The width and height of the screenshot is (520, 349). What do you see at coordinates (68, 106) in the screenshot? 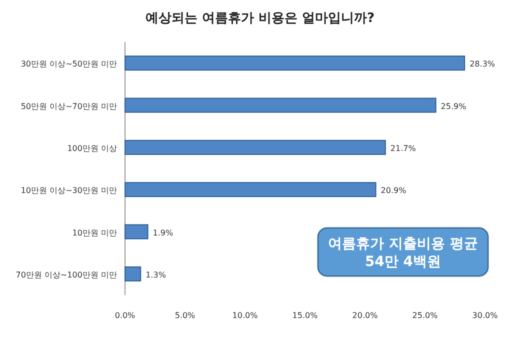
I see `y-tick-label: 50만원 이상~70만원 미만` at bounding box center [68, 106].